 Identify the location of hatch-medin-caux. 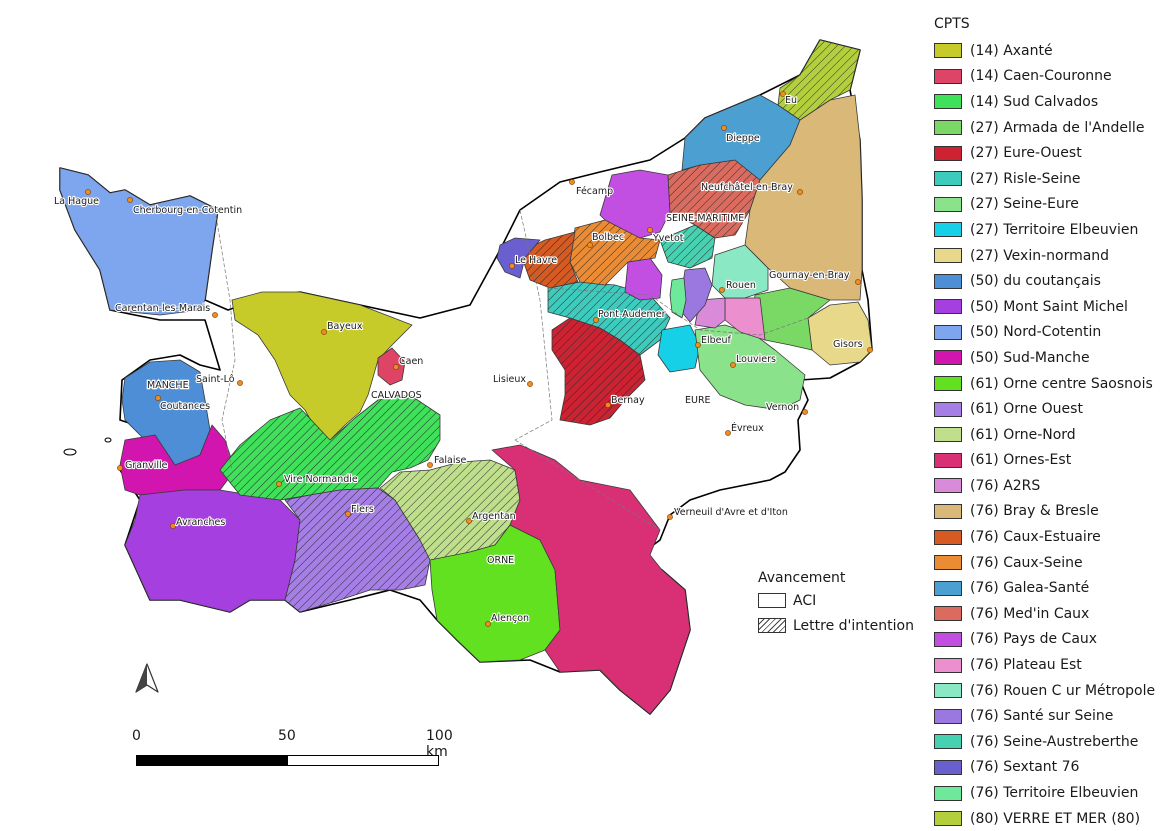
(714, 199).